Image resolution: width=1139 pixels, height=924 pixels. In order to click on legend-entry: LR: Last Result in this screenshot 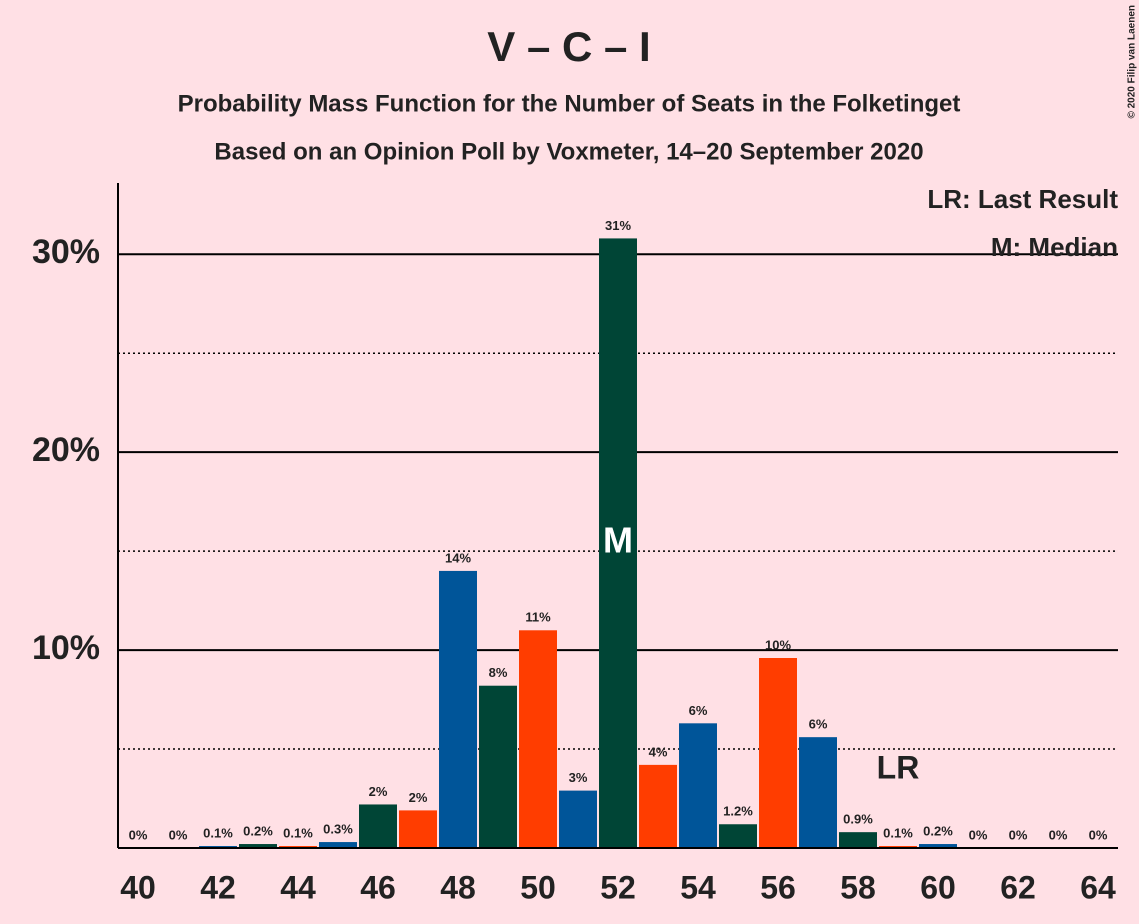, I will do `click(1022, 199)`.